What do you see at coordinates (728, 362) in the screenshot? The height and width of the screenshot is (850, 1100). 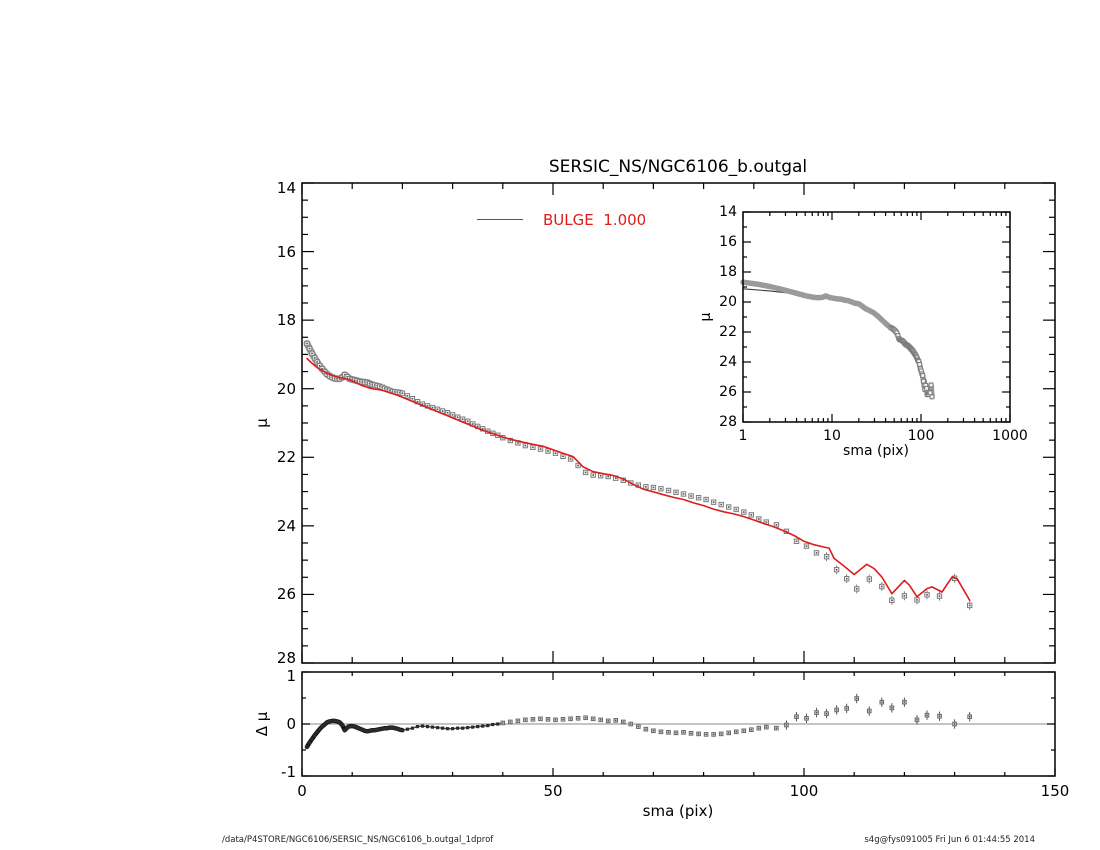 I see `inset-y-tick-label: 24` at bounding box center [728, 362].